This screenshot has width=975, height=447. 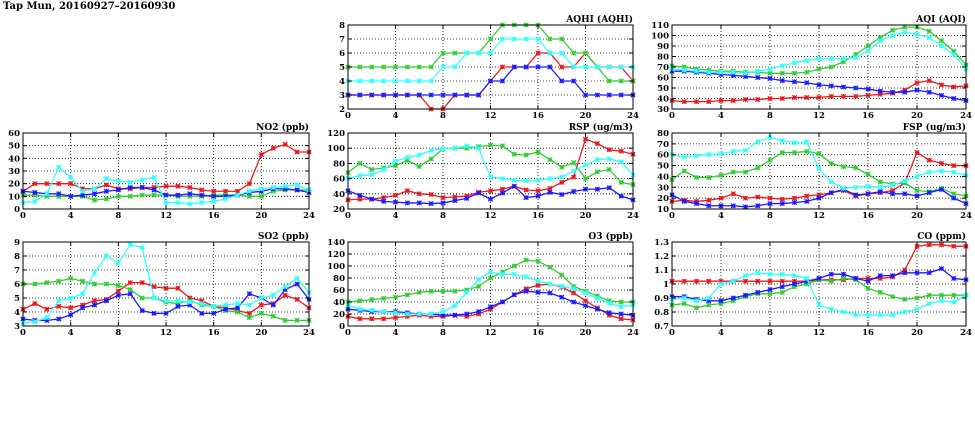 I want to click on y-tick-label: 60, so click(x=663, y=156).